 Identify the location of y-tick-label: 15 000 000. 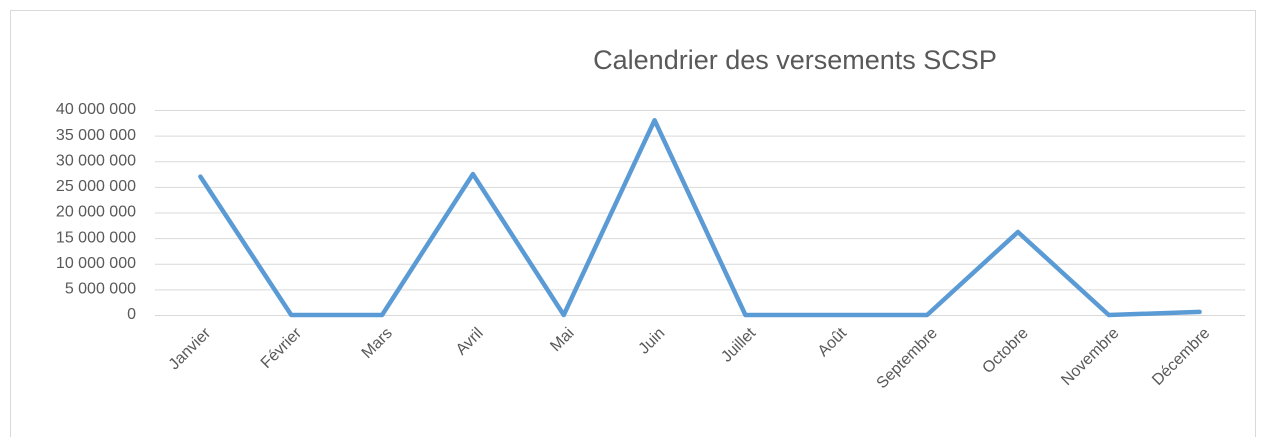
(96, 237).